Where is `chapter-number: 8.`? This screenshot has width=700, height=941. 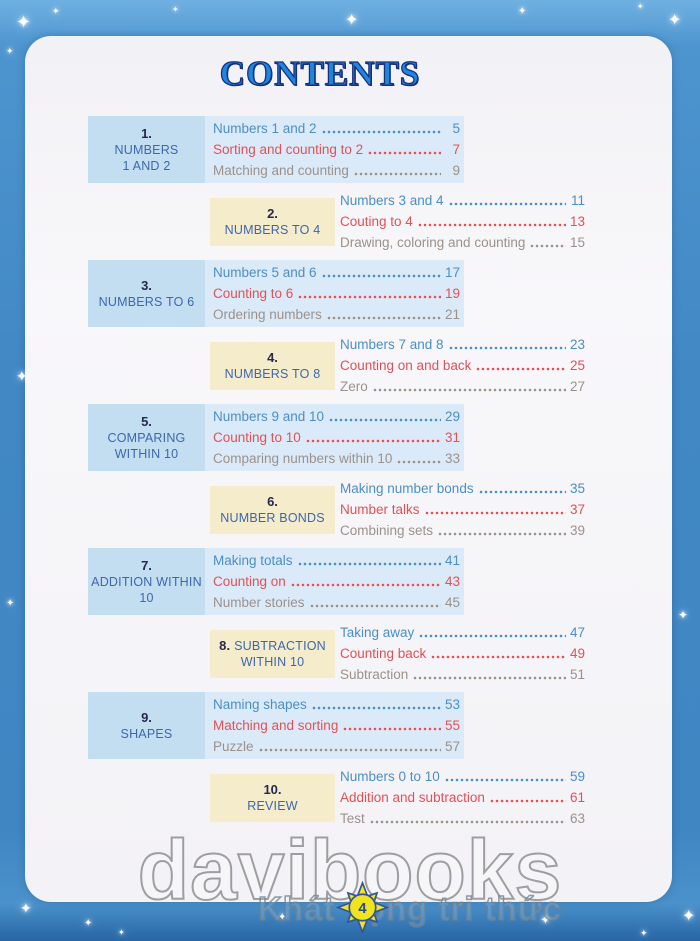 chapter-number: 8. is located at coordinates (227, 645).